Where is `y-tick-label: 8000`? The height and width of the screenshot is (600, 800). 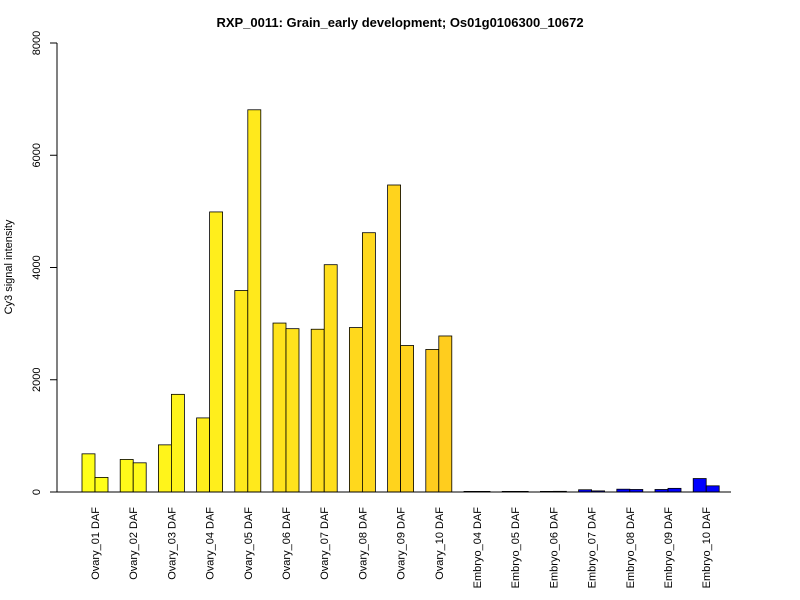
y-tick-label: 8000 is located at coordinates (37, 43).